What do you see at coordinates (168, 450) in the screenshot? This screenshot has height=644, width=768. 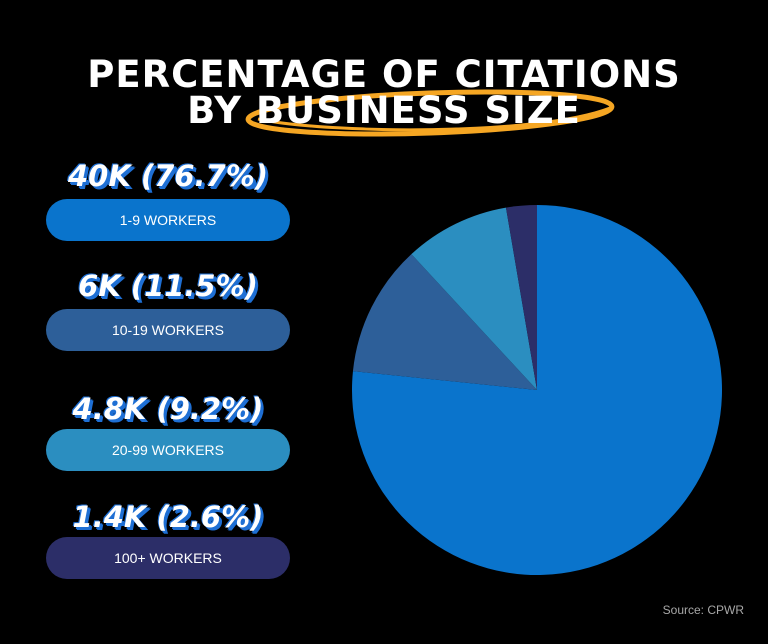 I see `legend-pill-20-99: 20-99 WORKERS` at bounding box center [168, 450].